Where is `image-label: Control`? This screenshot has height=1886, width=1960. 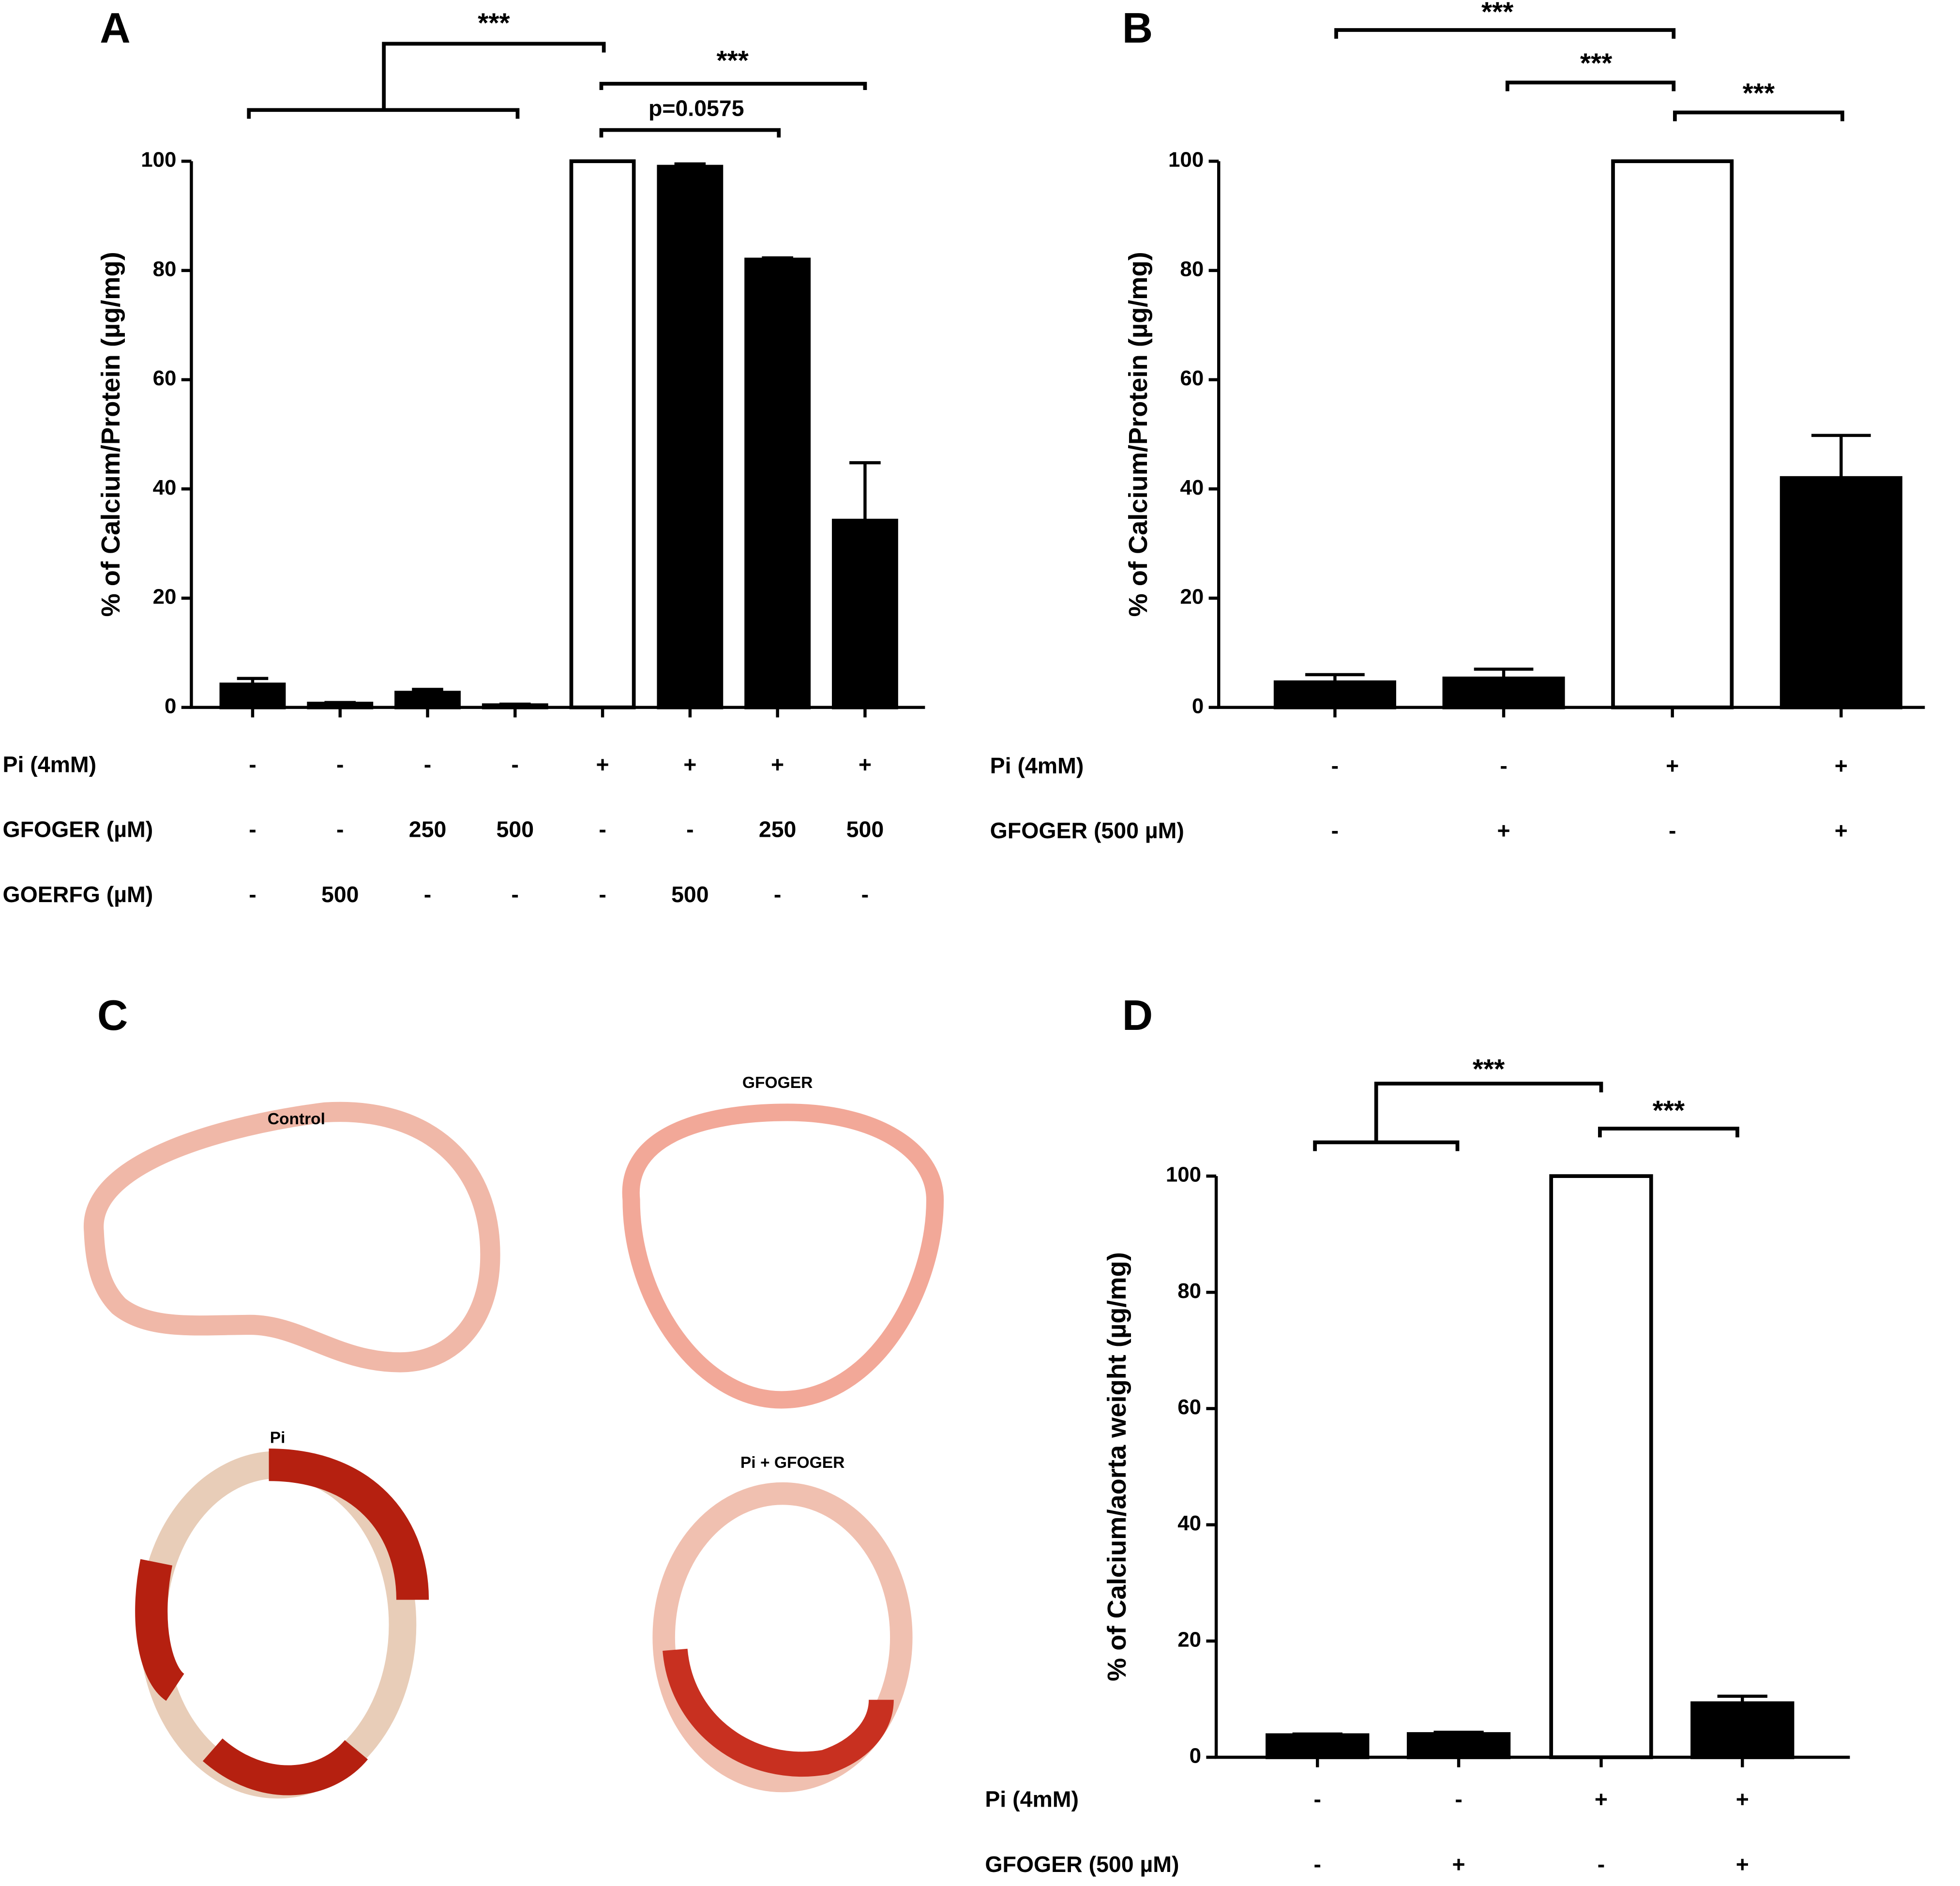 image-label: Control is located at coordinates (296, 1119).